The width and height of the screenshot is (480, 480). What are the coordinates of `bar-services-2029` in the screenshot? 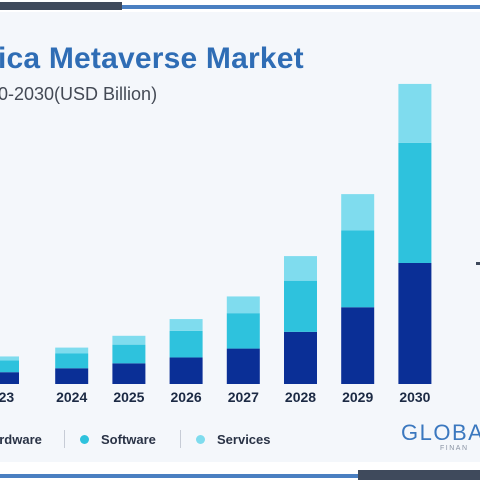 It's located at (358, 212).